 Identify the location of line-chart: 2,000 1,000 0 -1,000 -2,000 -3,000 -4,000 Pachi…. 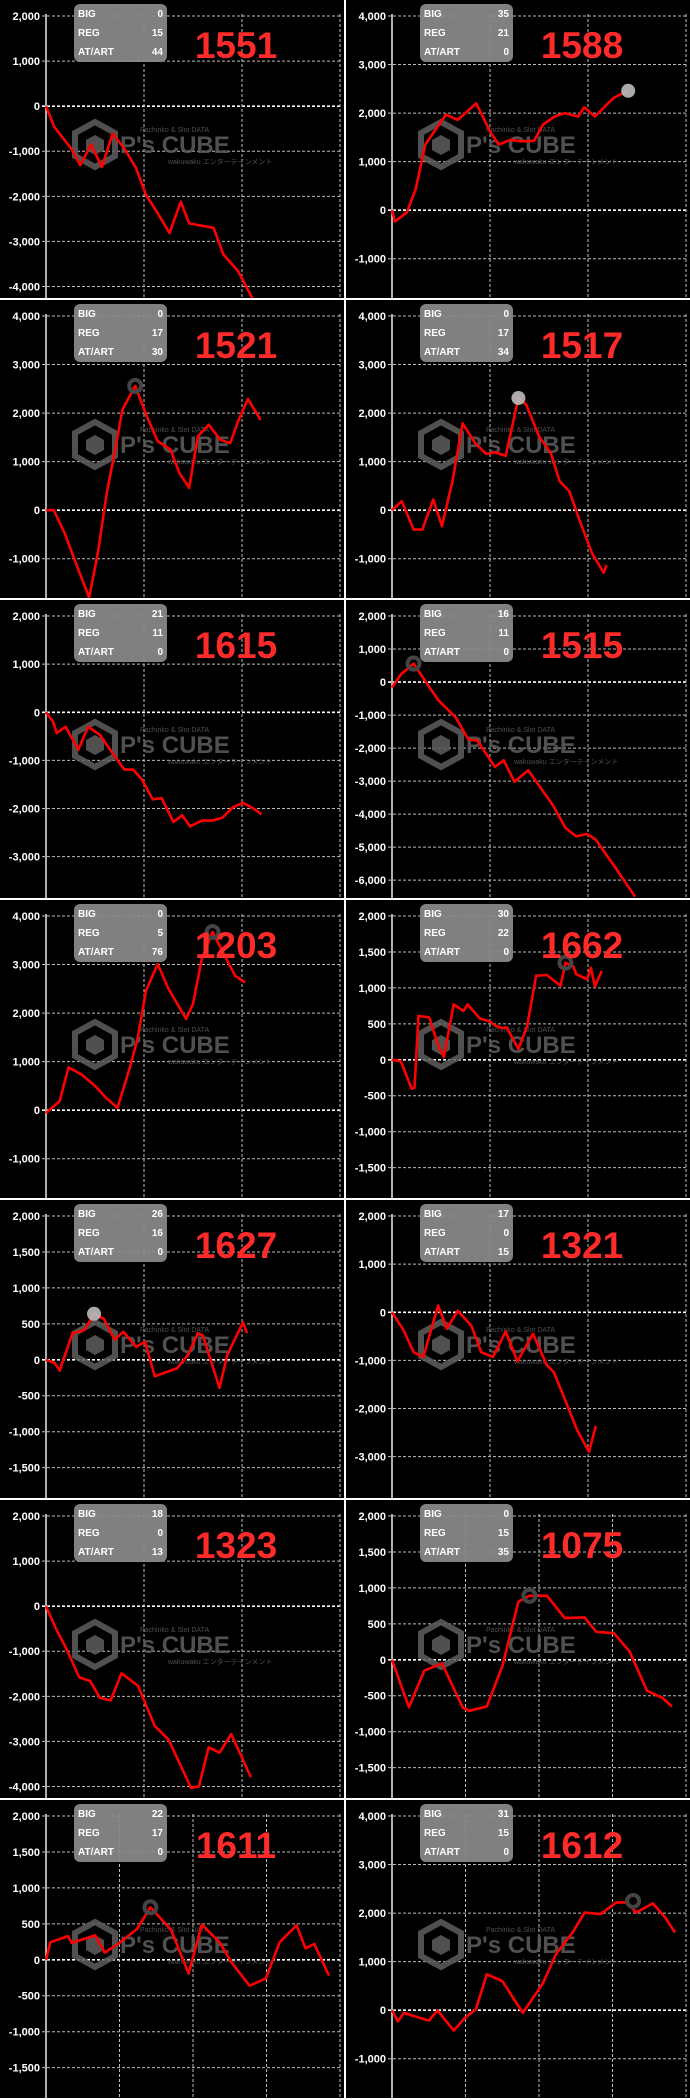
(175, 1651).